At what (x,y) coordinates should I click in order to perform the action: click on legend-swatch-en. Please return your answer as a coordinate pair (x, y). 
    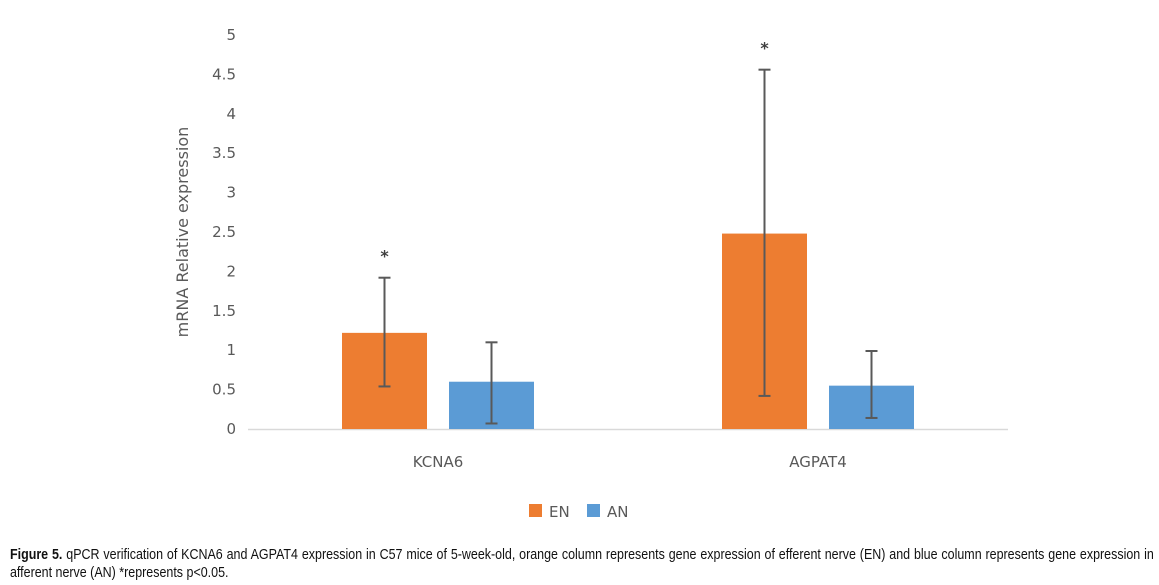
    Looking at the image, I should click on (535, 510).